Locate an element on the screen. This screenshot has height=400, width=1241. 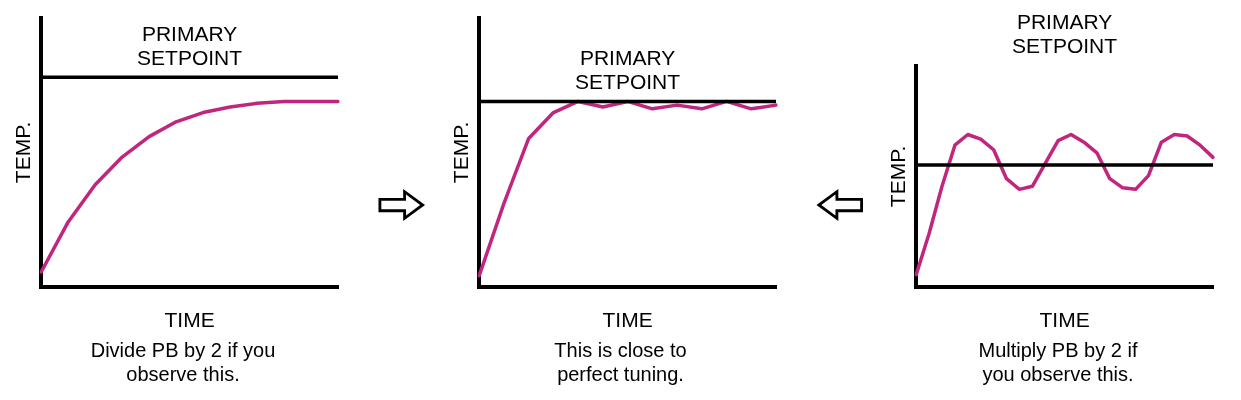
text: This is close to perfect tuning. is located at coordinates (620, 362).